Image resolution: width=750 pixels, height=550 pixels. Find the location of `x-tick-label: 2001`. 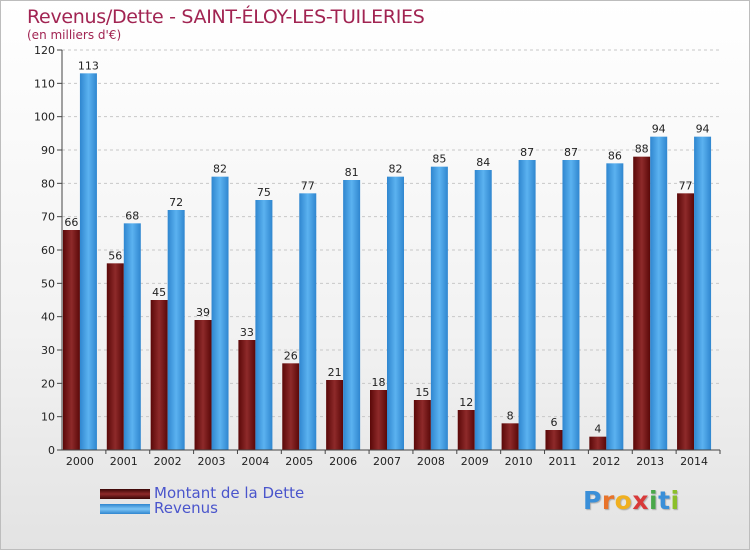

x-tick-label: 2001 is located at coordinates (124, 461).